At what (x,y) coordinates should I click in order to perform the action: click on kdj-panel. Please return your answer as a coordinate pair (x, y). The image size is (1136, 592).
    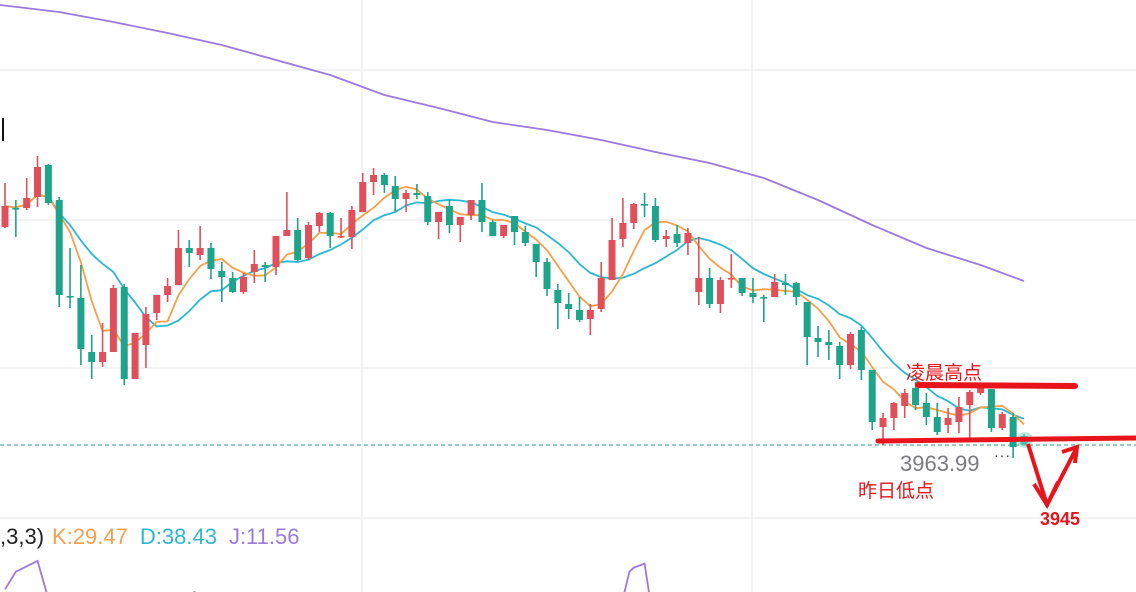
    Looking at the image, I should click on (327, 575).